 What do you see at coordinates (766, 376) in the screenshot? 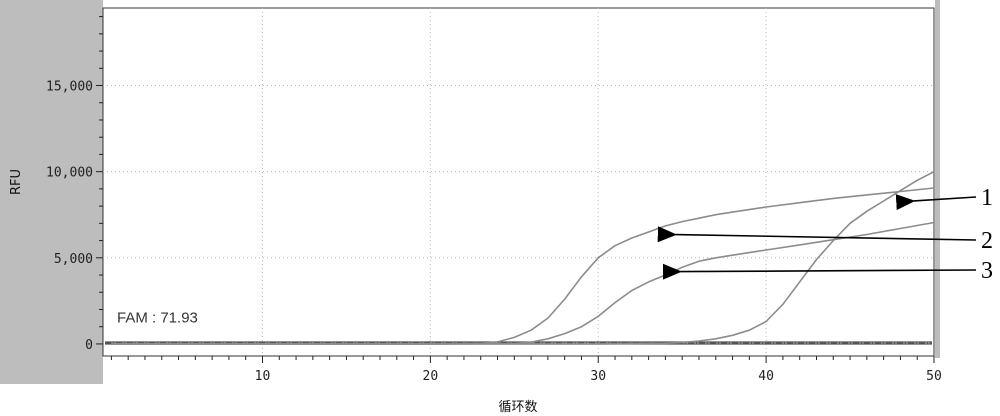
I see `x-tick-label: 40` at bounding box center [766, 376].